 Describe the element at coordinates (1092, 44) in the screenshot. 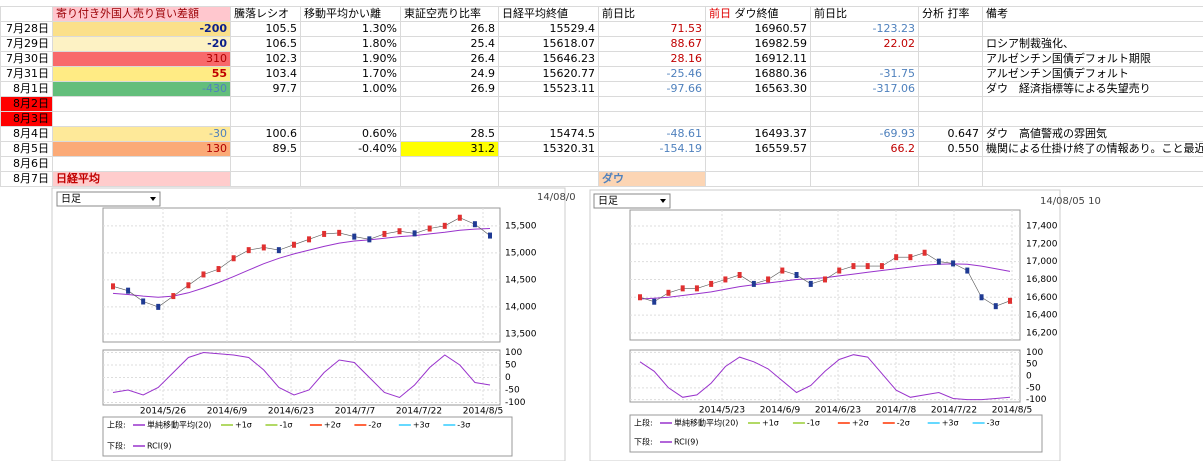

I see `cell: ロシア制裁強化、` at that location.